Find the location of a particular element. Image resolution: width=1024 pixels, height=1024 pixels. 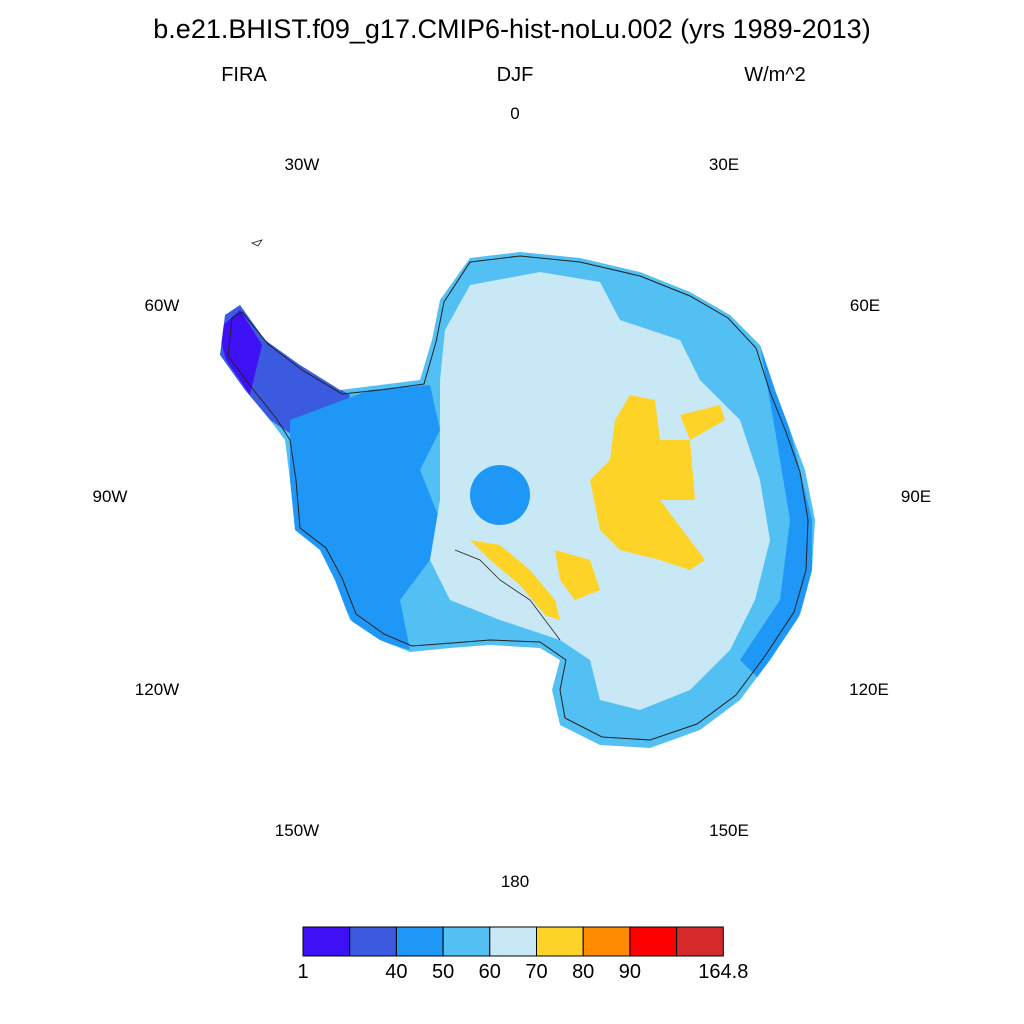

field-band-70-80-dome is located at coordinates (702, 422).